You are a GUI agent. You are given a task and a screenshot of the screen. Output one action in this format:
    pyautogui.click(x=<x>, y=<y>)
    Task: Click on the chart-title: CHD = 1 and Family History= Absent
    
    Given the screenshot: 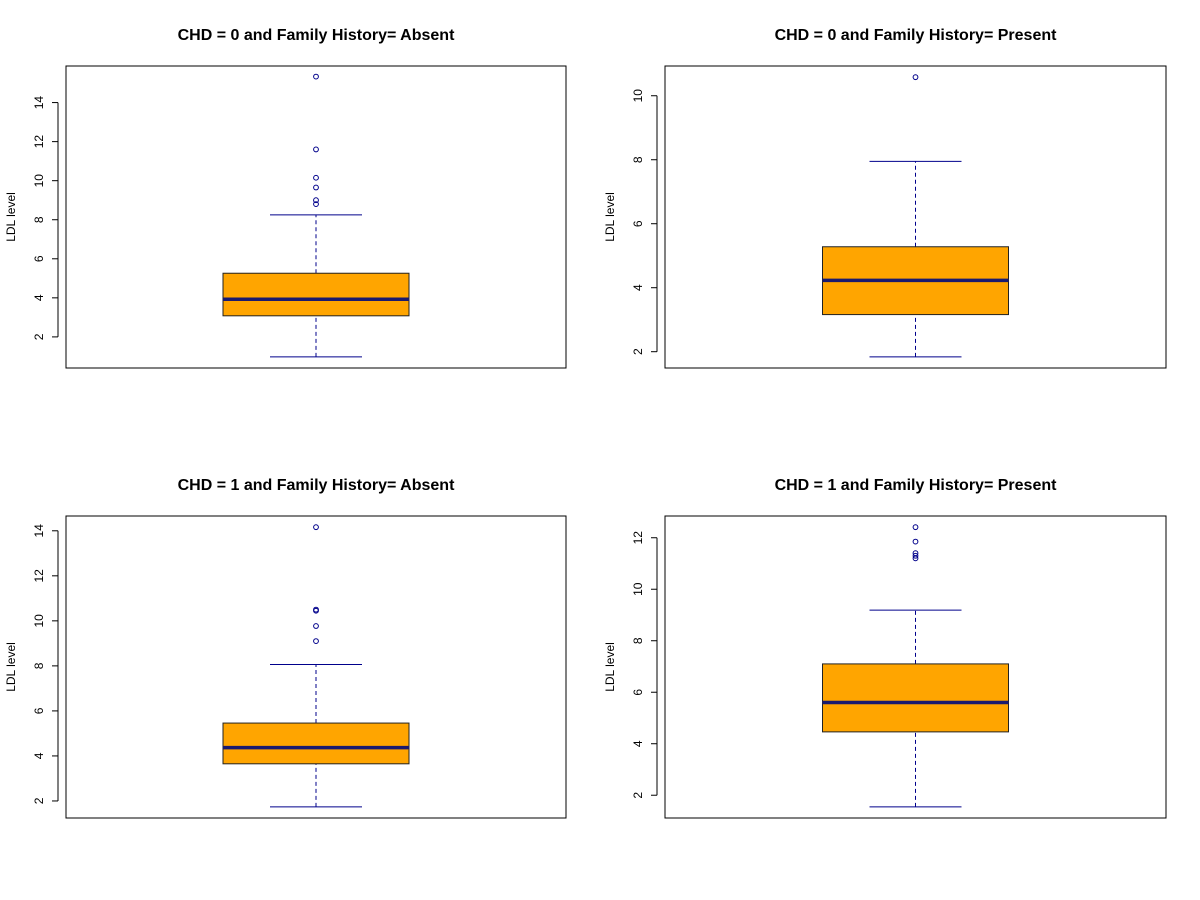 What is the action you would take?
    pyautogui.click(x=316, y=485)
    